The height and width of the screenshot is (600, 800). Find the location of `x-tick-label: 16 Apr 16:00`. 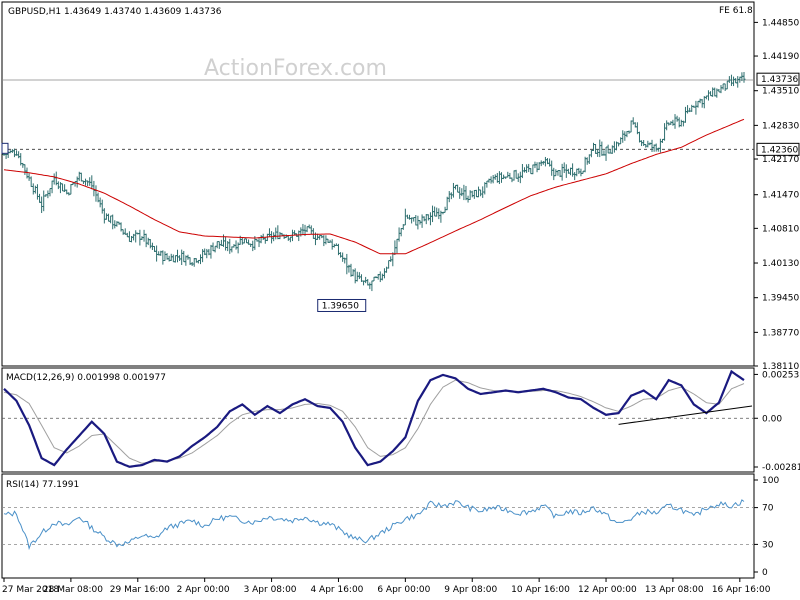

x-tick-label: 16 Apr 16:00 is located at coordinates (741, 590).